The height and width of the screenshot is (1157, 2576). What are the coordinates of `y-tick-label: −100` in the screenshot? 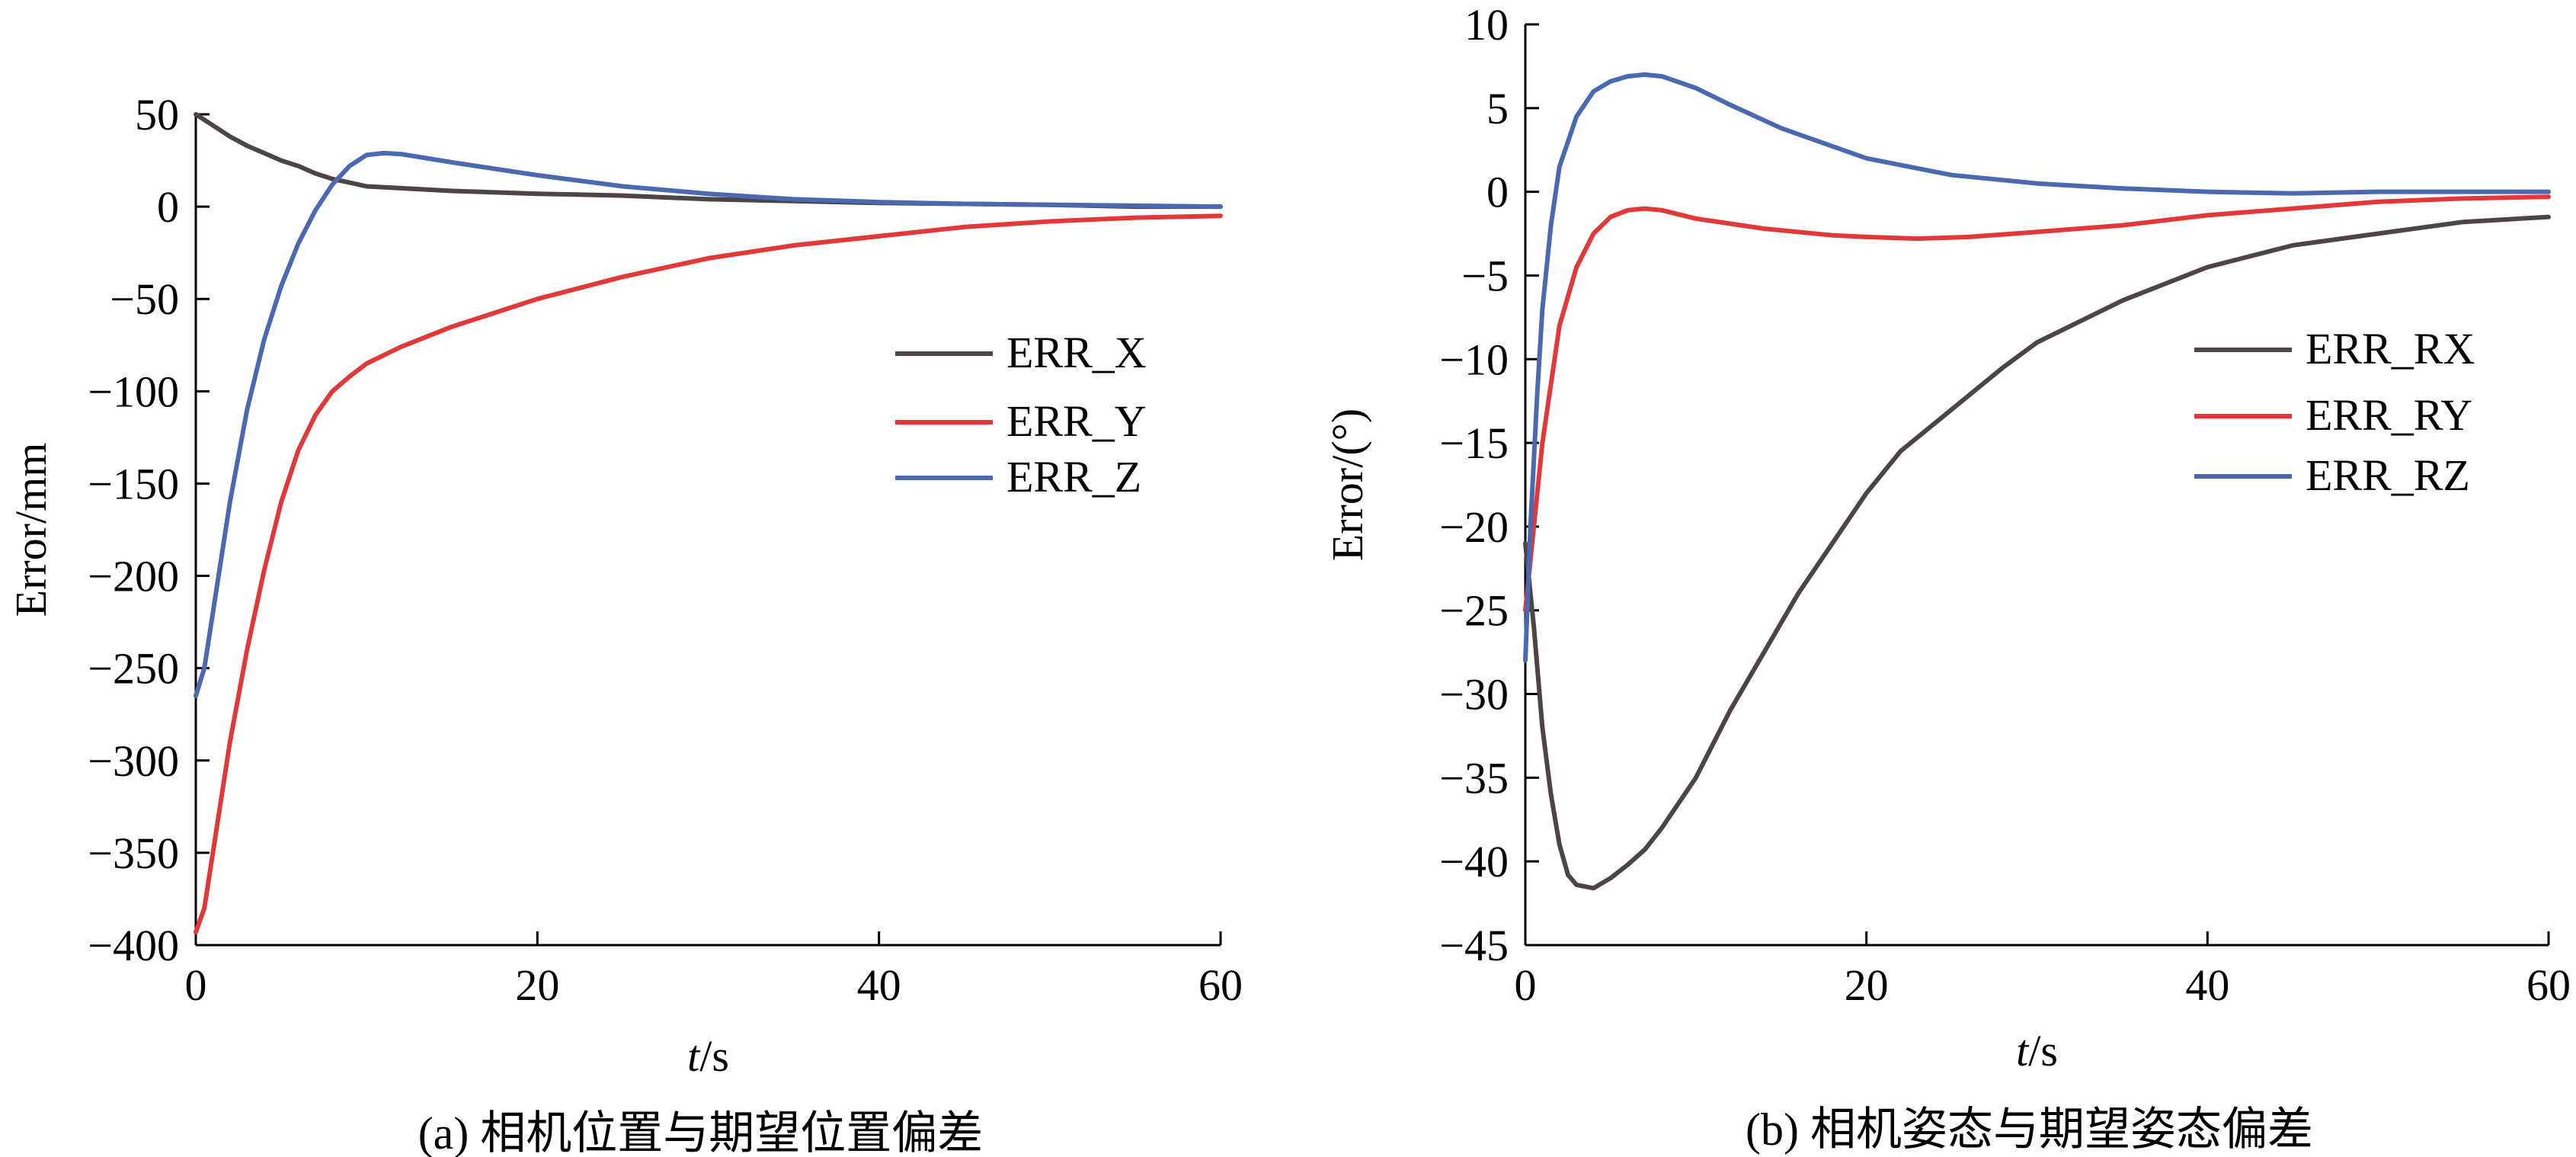 It's located at (133, 391).